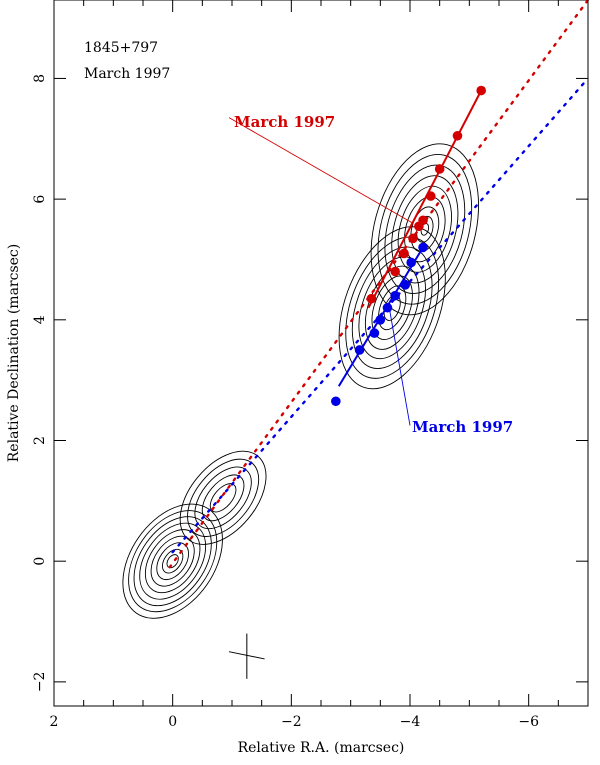 The width and height of the screenshot is (600, 765). I want to click on y-tick-label-2: 2, so click(40, 440).